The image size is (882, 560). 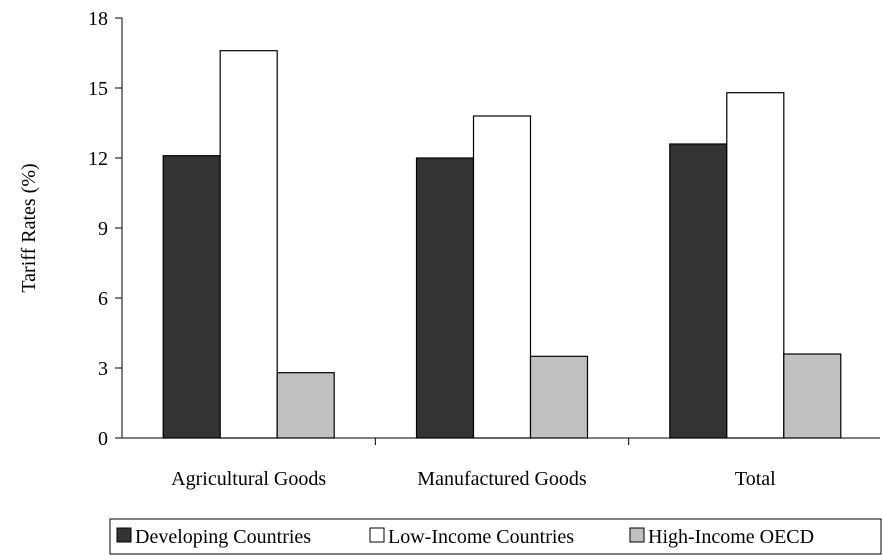 I want to click on x-tick-label-2: Manufactured Goods, so click(x=502, y=479).